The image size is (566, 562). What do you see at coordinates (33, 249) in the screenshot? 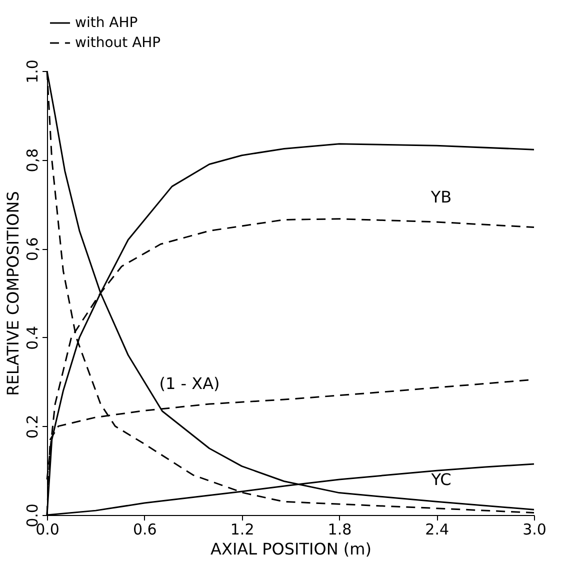
I see `y-tick-label: 0,6` at bounding box center [33, 249].